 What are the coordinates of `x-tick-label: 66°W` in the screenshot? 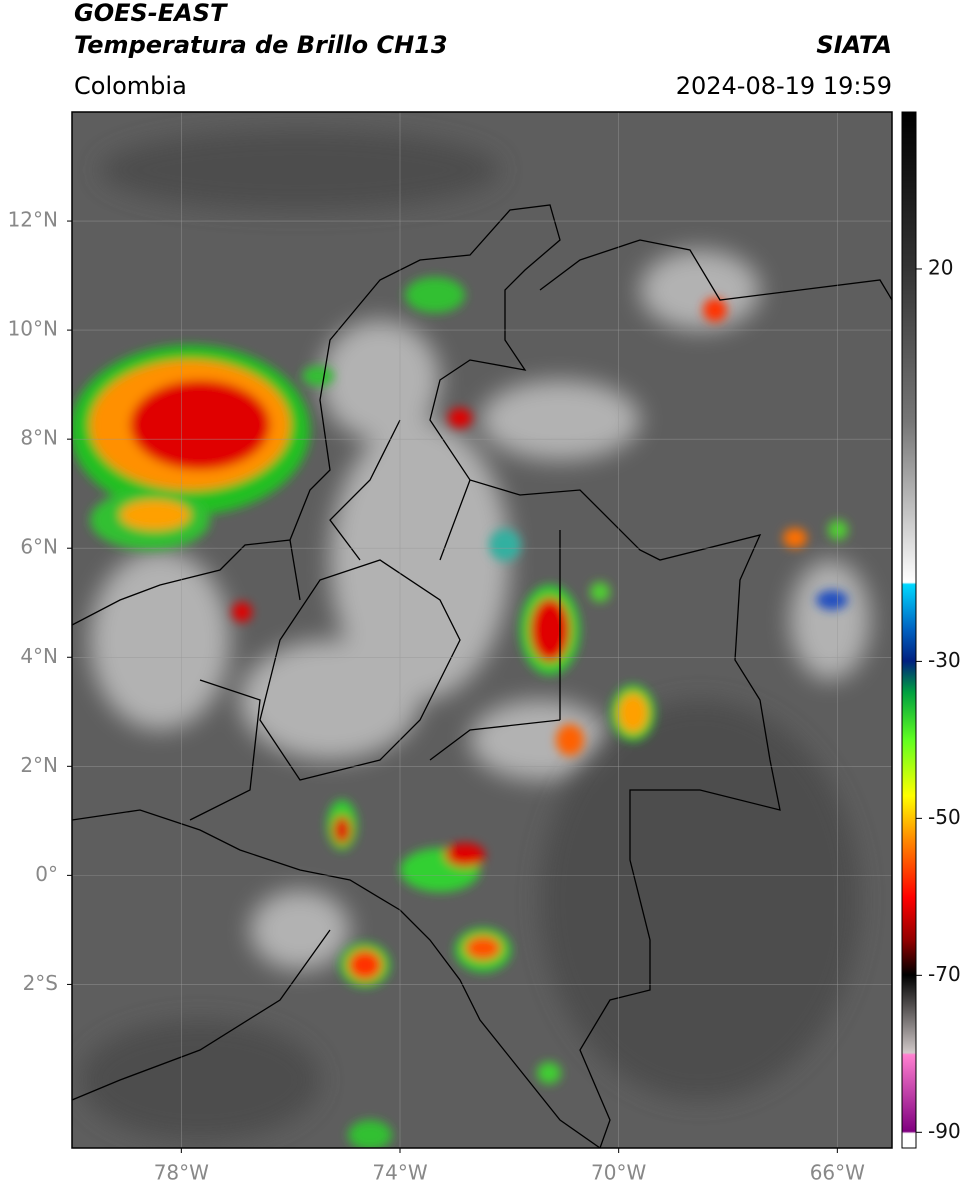 It's located at (837, 1173).